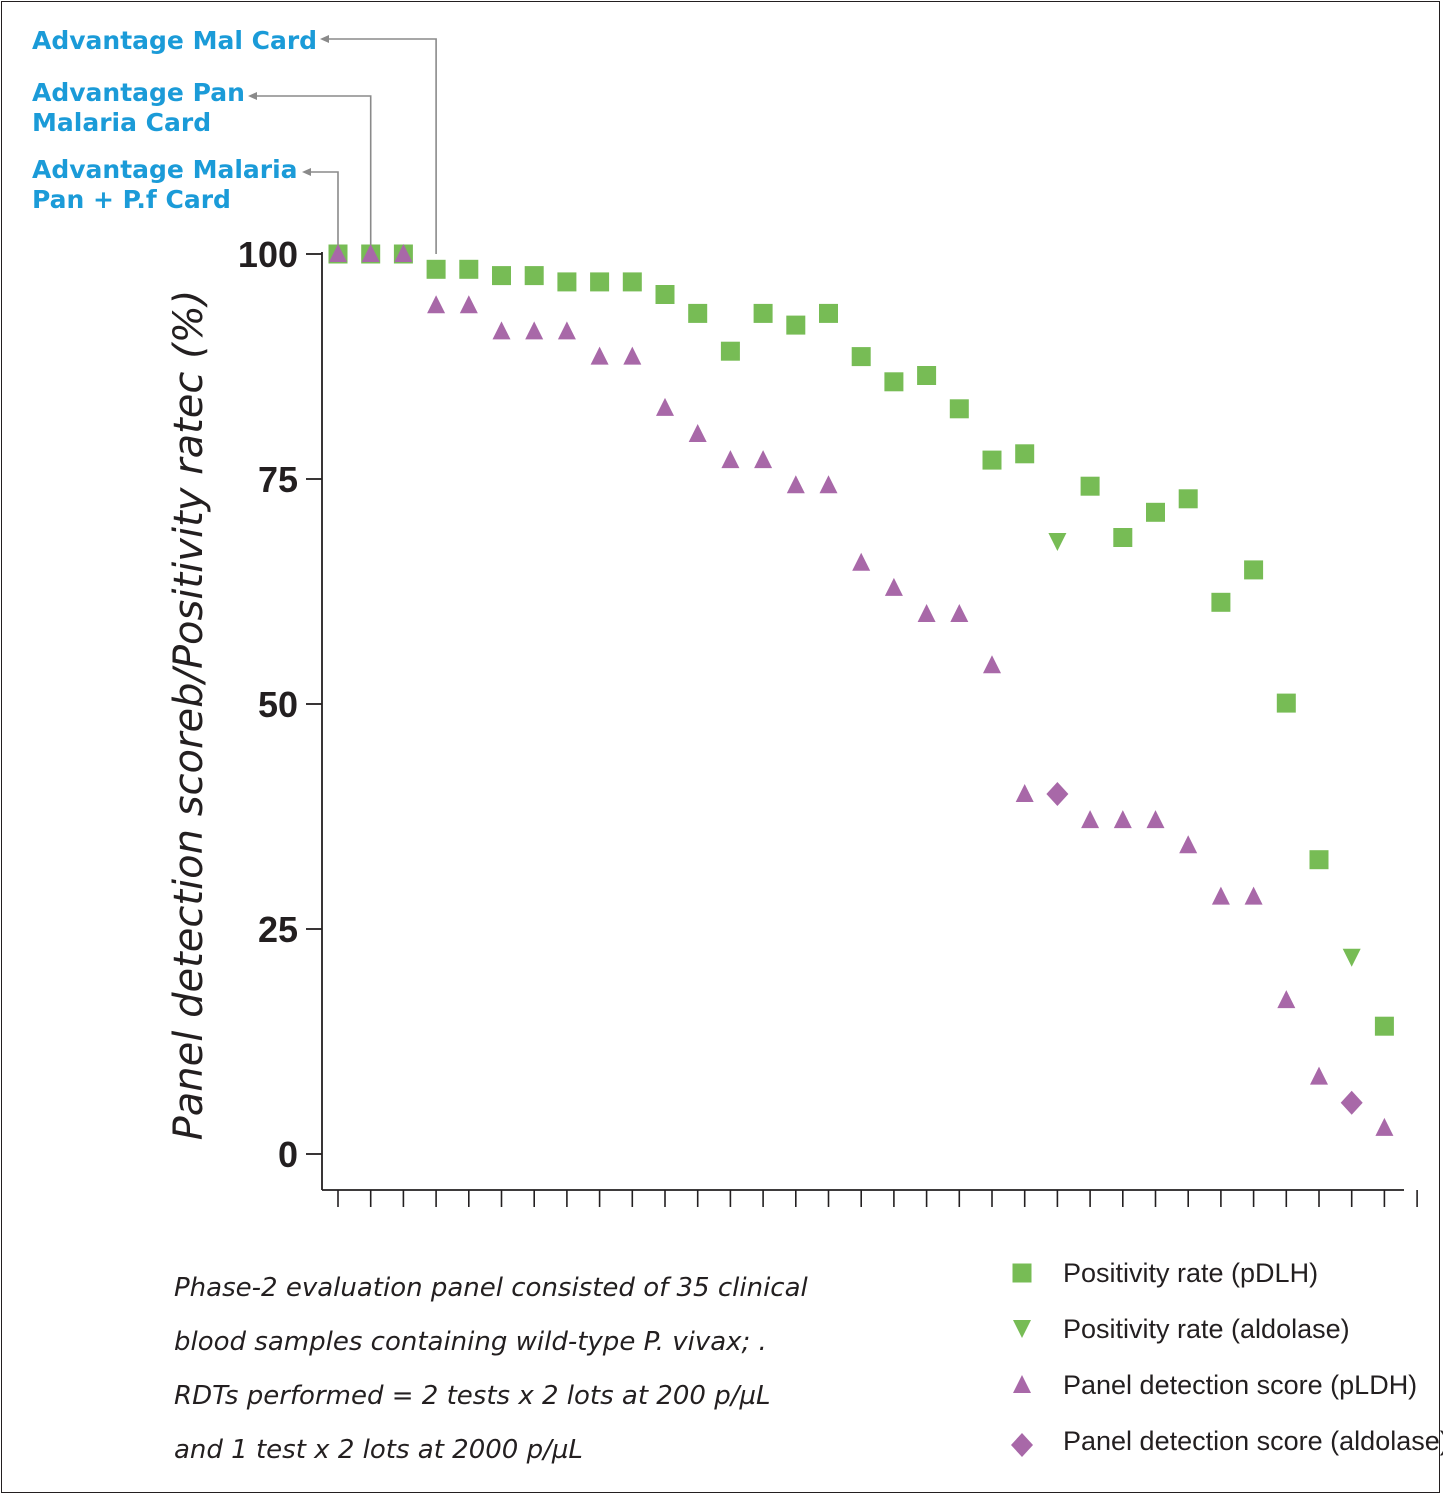 This screenshot has width=1443, height=1496. What do you see at coordinates (278, 929) in the screenshot?
I see `y-tick-label: 25` at bounding box center [278, 929].